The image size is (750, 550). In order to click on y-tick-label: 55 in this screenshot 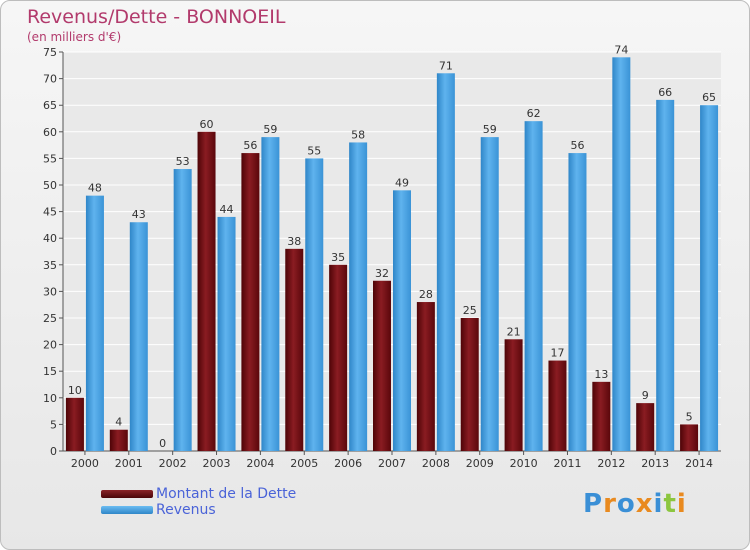, I will do `click(50, 158)`.